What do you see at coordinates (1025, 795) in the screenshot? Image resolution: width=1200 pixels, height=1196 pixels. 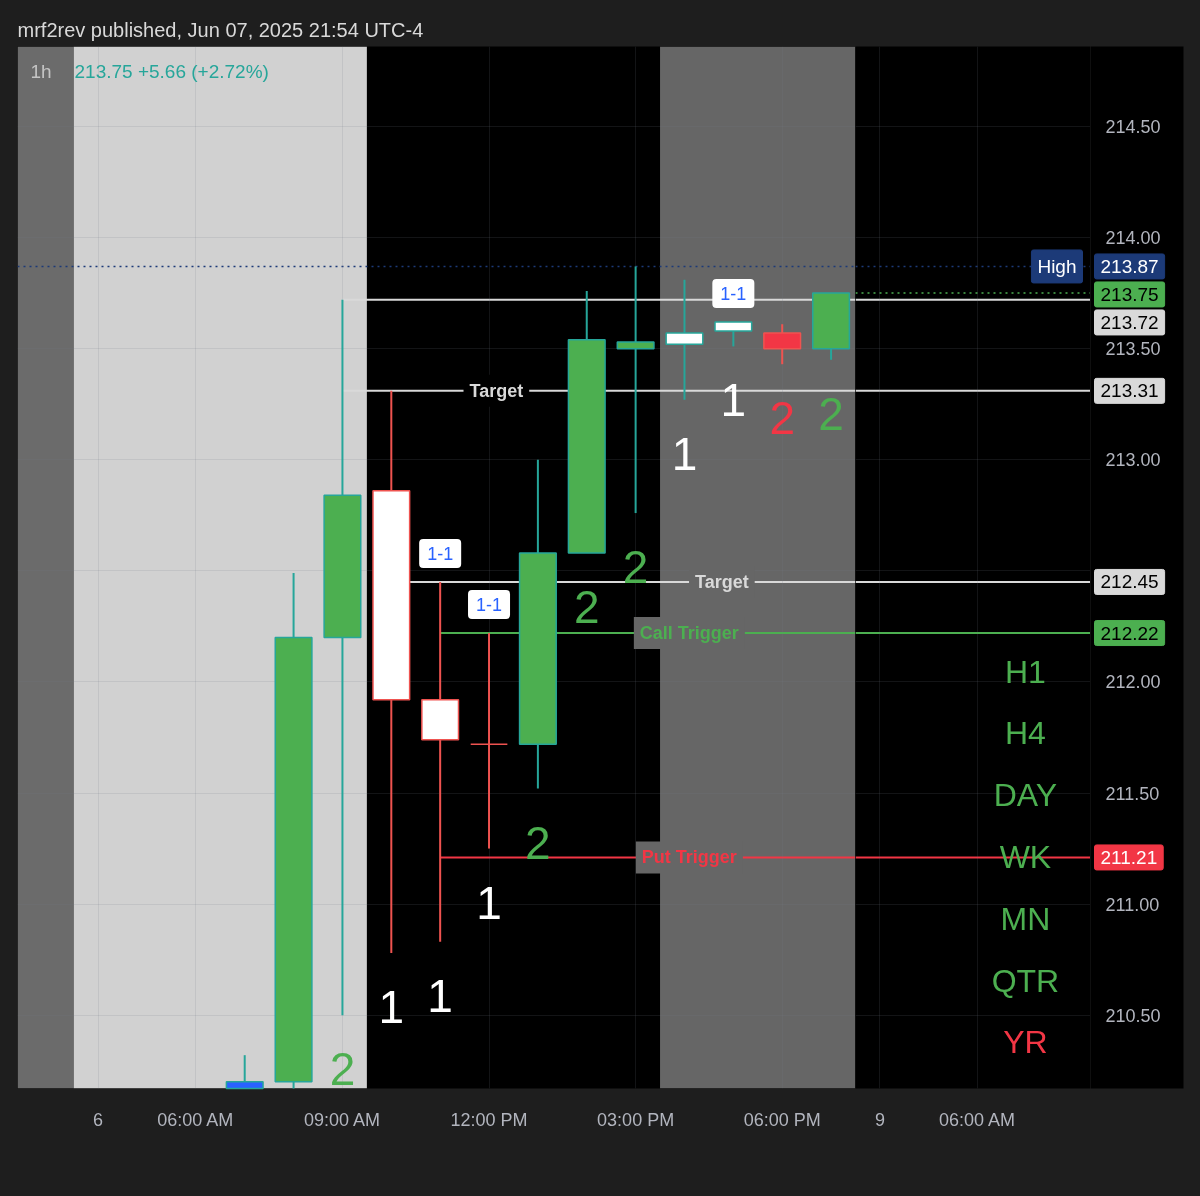 I see `category-label: DAY` at bounding box center [1025, 795].